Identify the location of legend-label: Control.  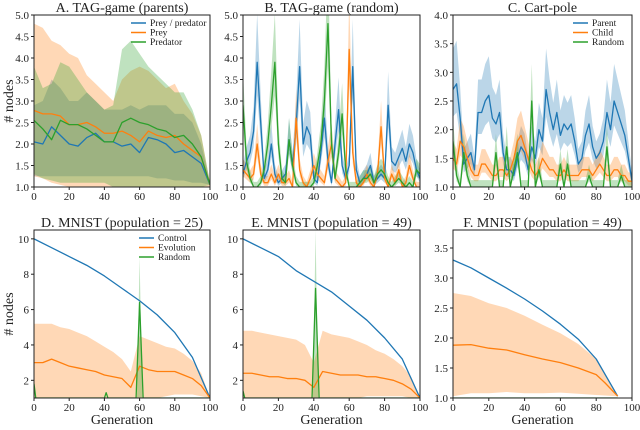
(172, 239).